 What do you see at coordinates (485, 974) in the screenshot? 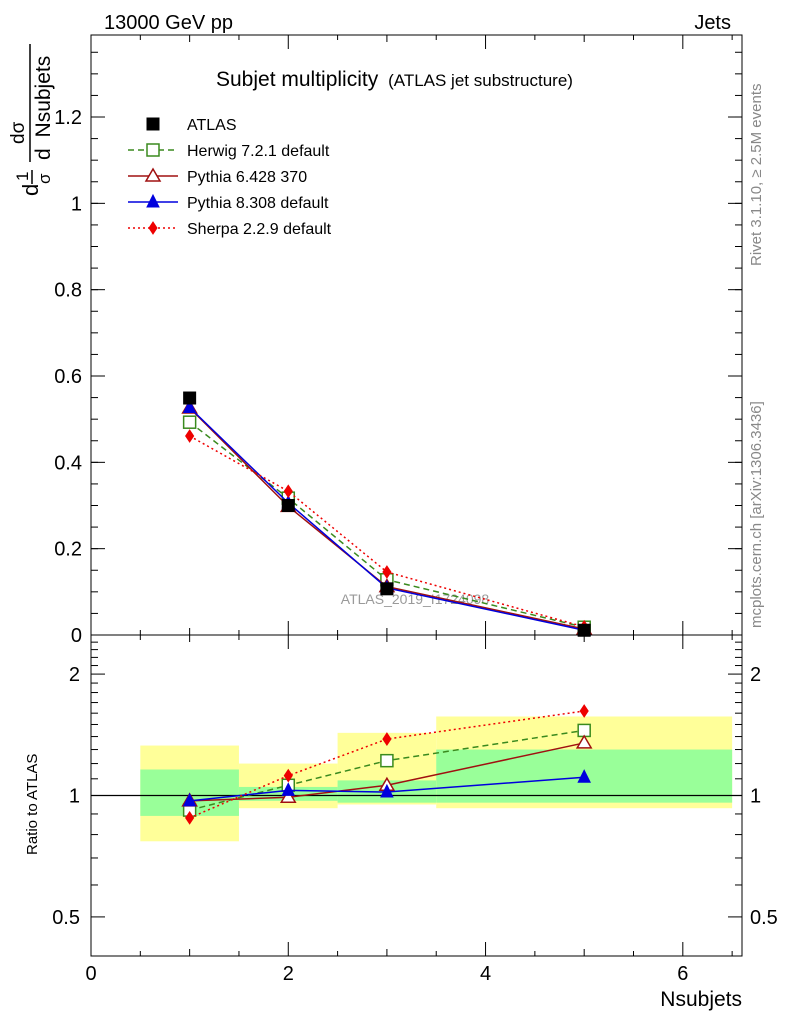
I see `x-tick-label: 4` at bounding box center [485, 974].